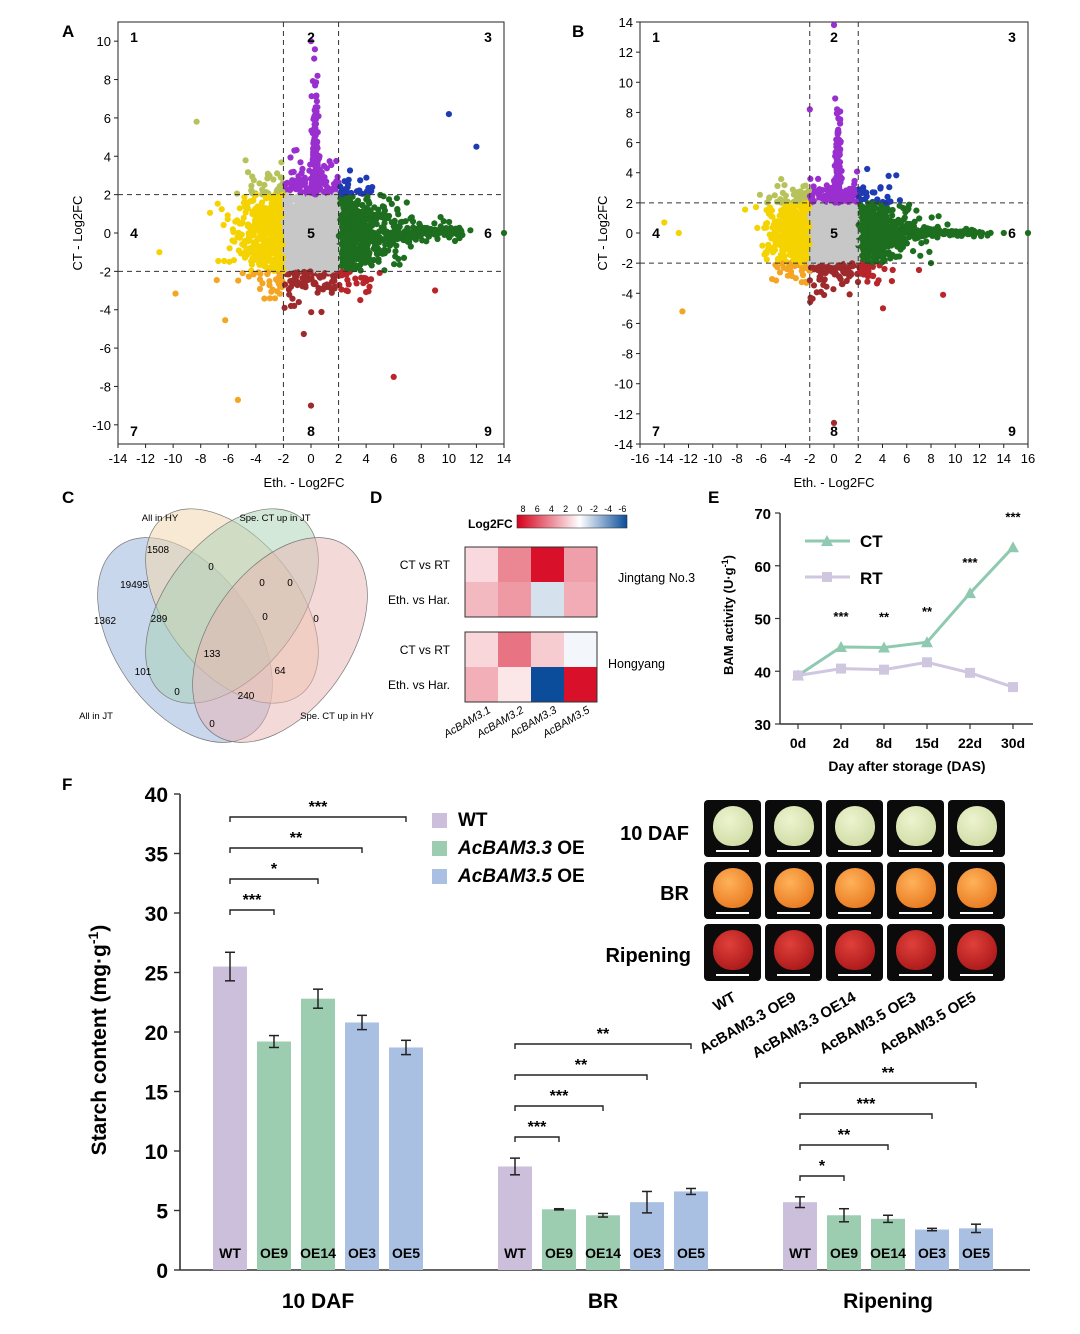  What do you see at coordinates (107, 80) in the screenshot?
I see `y-tick-label: 8` at bounding box center [107, 80].